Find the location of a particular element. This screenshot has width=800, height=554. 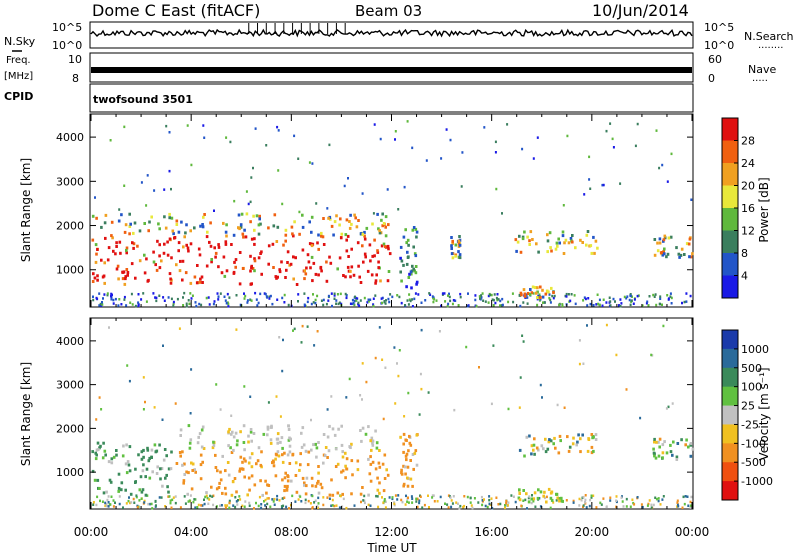

colorbar-tick-label: 28 is located at coordinates (748, 141).